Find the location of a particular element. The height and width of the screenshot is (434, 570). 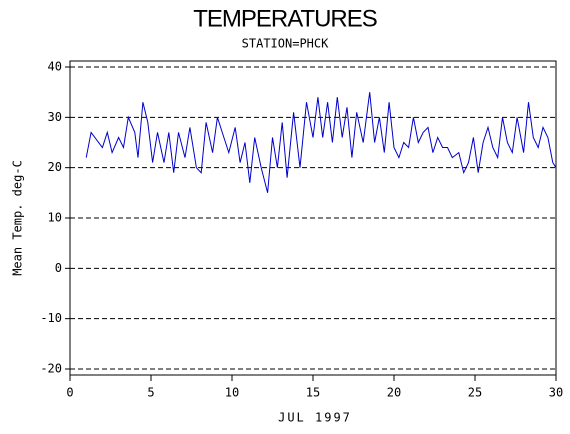

y-tick-label: 40 is located at coordinates (55, 67).